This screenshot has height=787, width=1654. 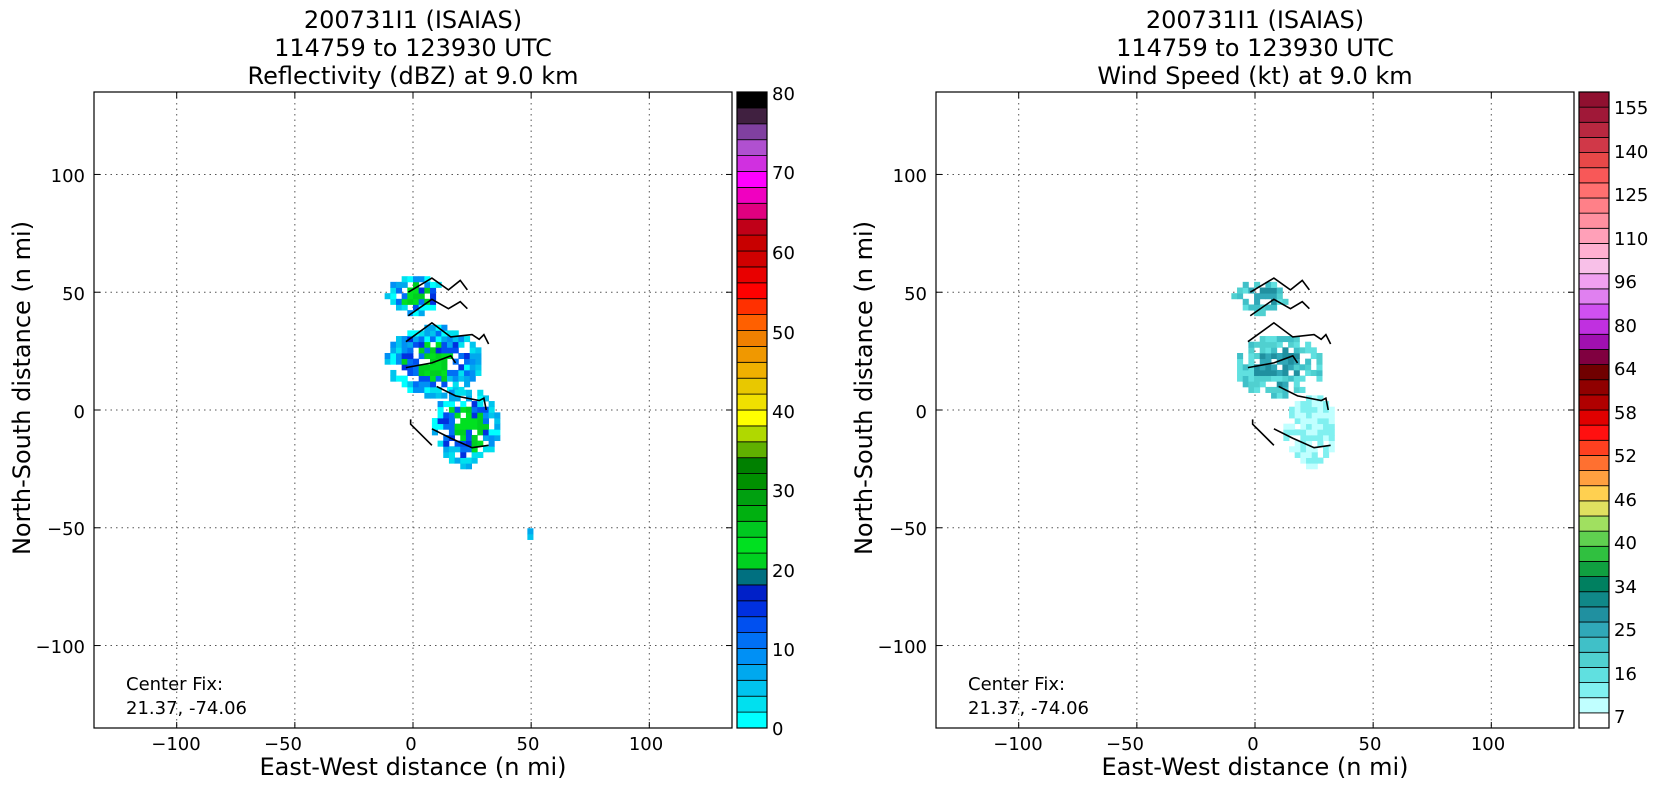 What do you see at coordinates (413, 20) in the screenshot?
I see `chart-title-line-1: 200731I1 (ISAIAS)` at bounding box center [413, 20].